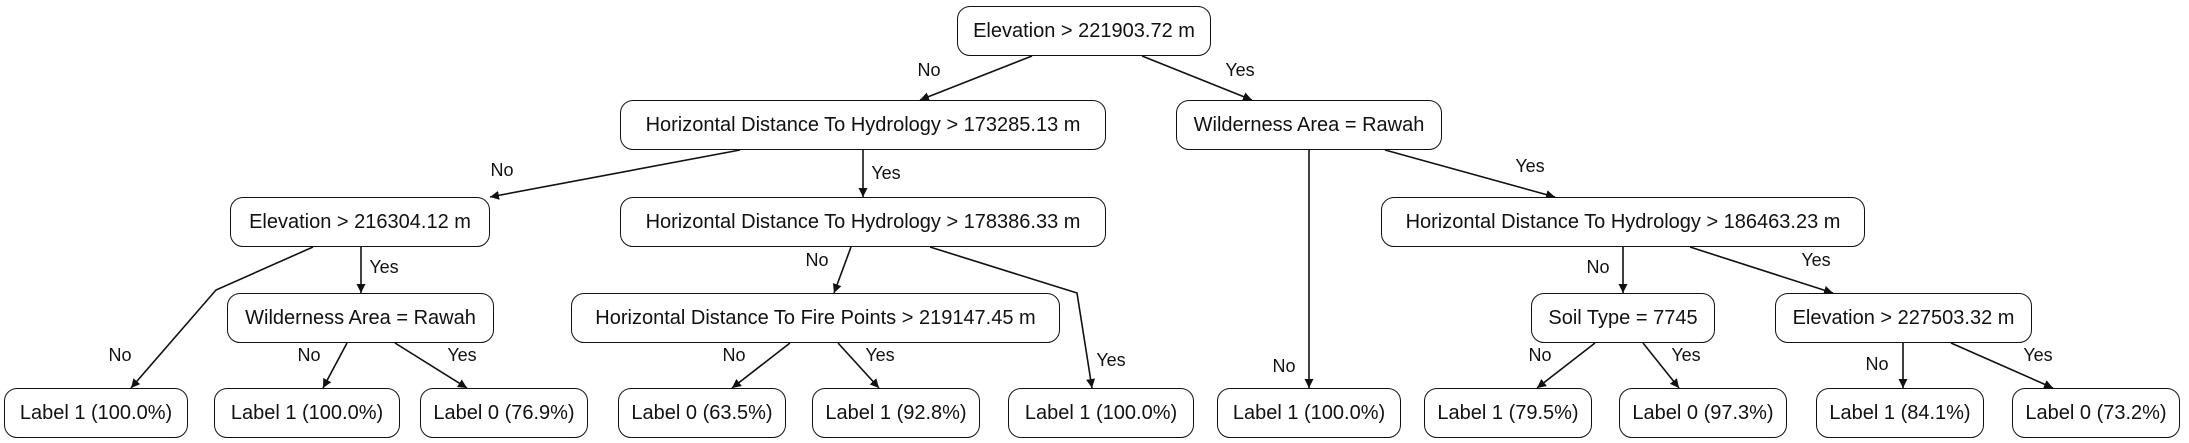 The height and width of the screenshot is (443, 2189). I want to click on node-soil-type-7745: Soil Type = 7745, so click(1623, 318).